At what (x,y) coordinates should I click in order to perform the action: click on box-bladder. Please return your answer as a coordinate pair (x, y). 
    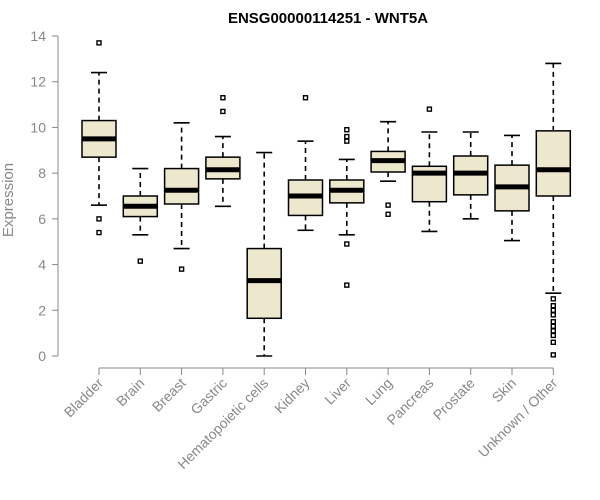
    Looking at the image, I should click on (99, 138).